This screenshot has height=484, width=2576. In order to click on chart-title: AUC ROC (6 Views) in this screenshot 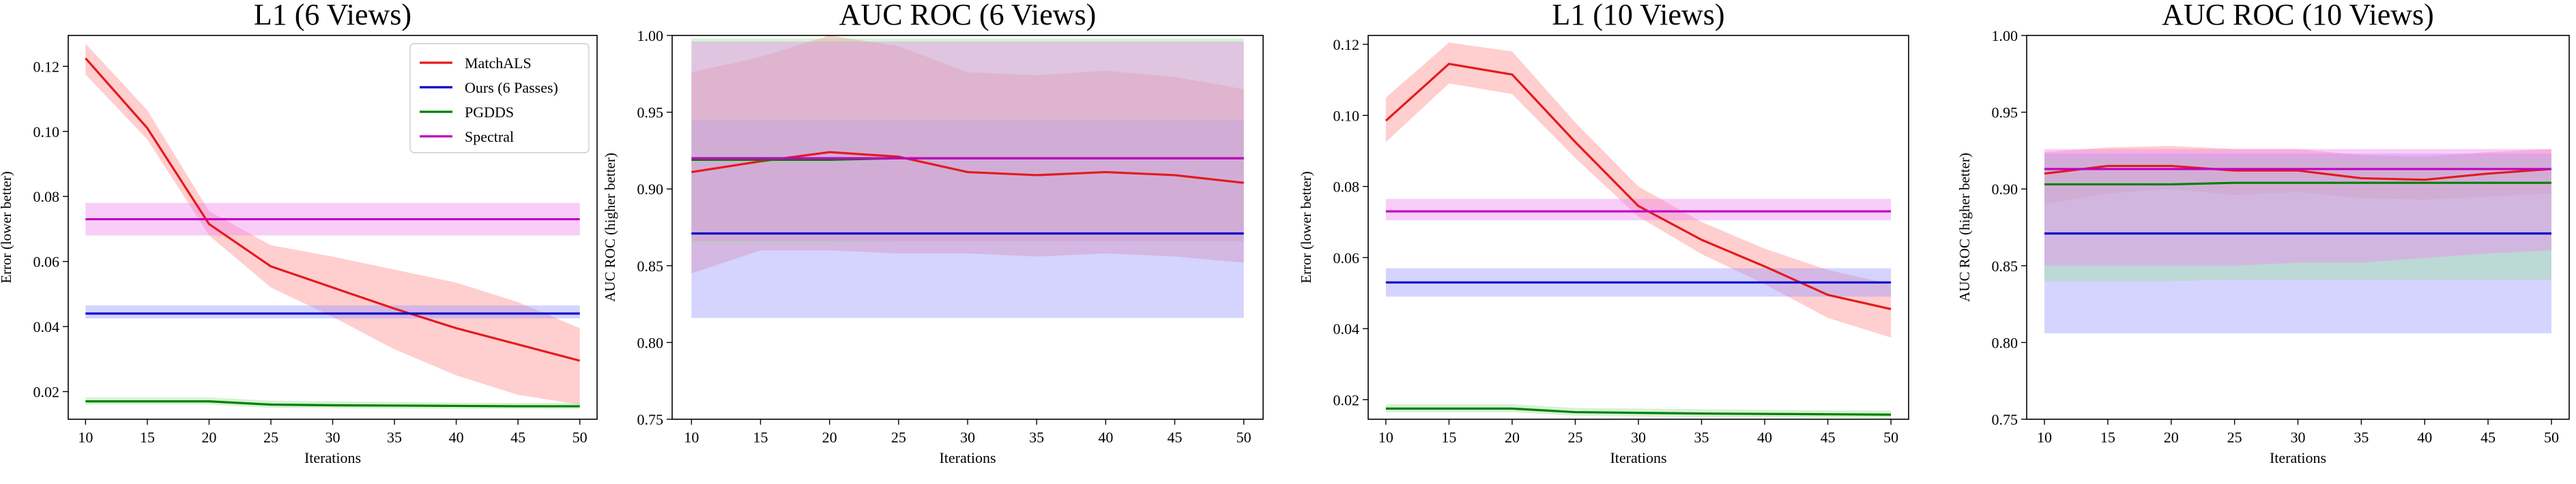, I will do `click(968, 15)`.